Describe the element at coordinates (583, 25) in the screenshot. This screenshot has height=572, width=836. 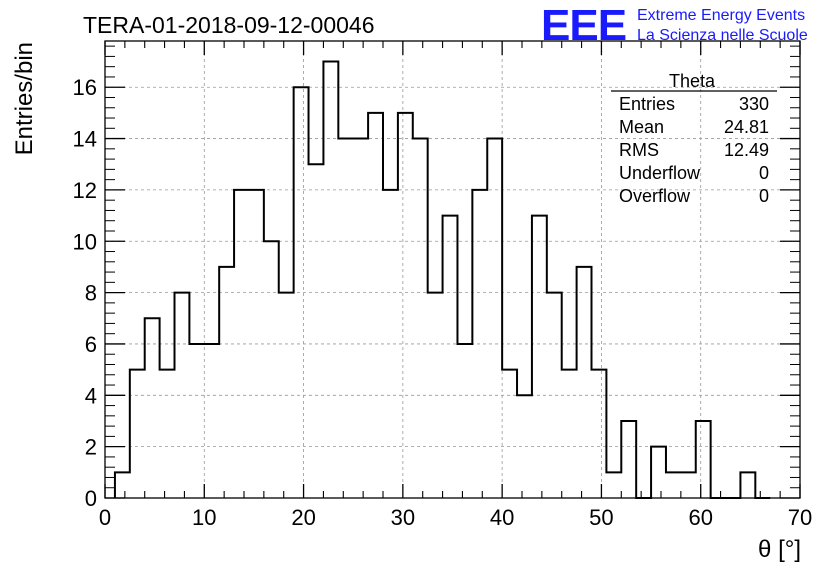
I see `logo-mark: EEE` at that location.